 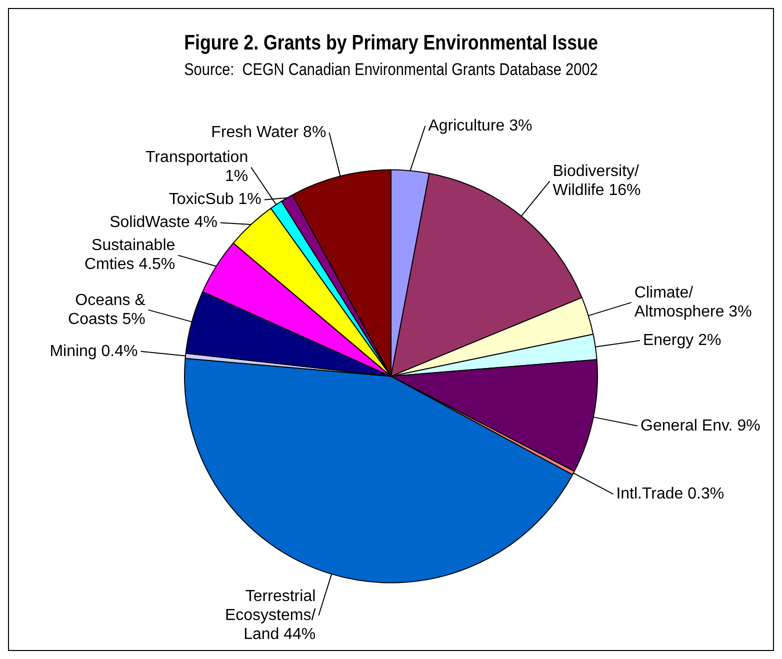 I want to click on slice-label: Sustainable Cmties 4.5%, so click(x=130, y=255).